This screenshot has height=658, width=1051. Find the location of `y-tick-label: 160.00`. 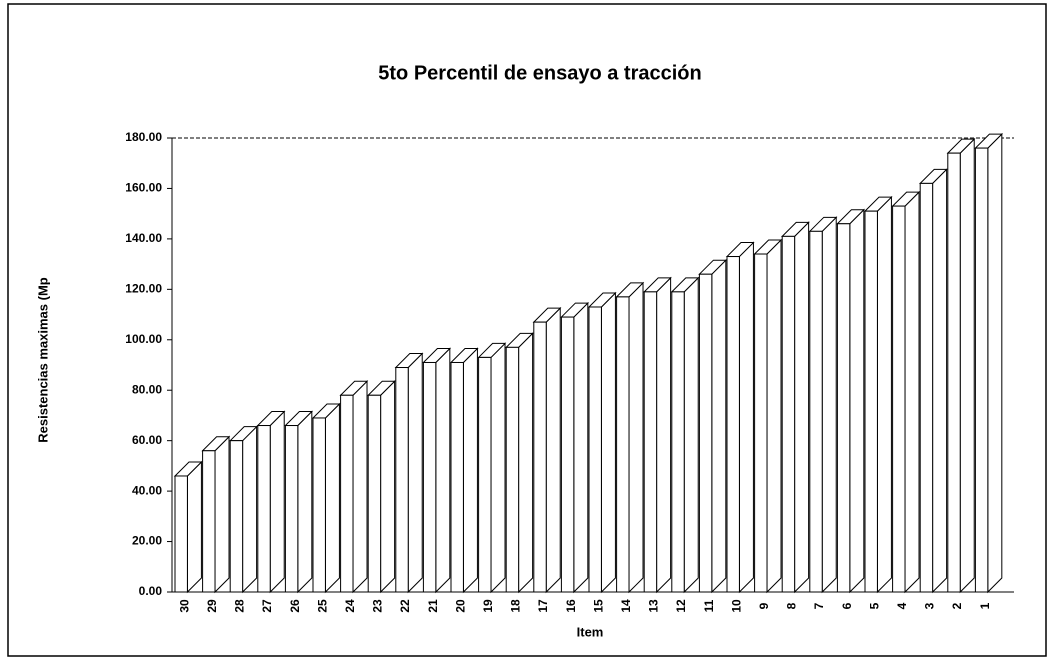

y-tick-label: 160.00 is located at coordinates (143, 188).